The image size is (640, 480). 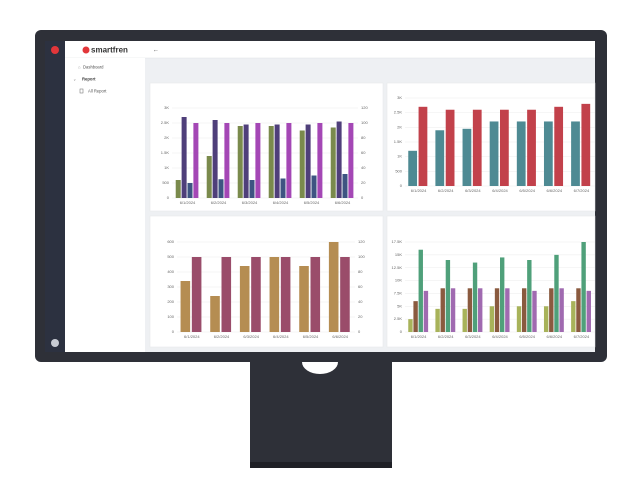 What do you see at coordinates (399, 305) in the screenshot?
I see `y-tick-label: 5K` at bounding box center [399, 305].